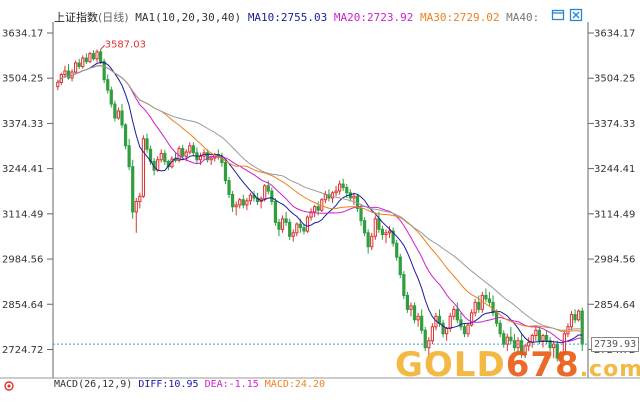  I want to click on peak-value-label: 3587.03, so click(125, 44).